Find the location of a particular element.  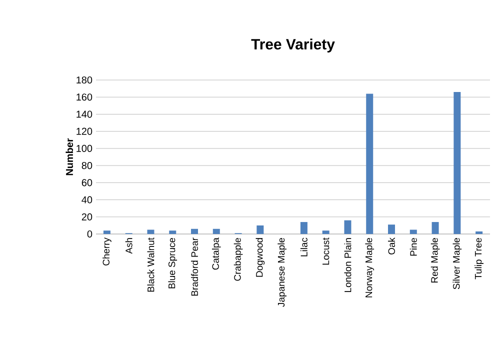

y-tick-label: 80 is located at coordinates (87, 166).